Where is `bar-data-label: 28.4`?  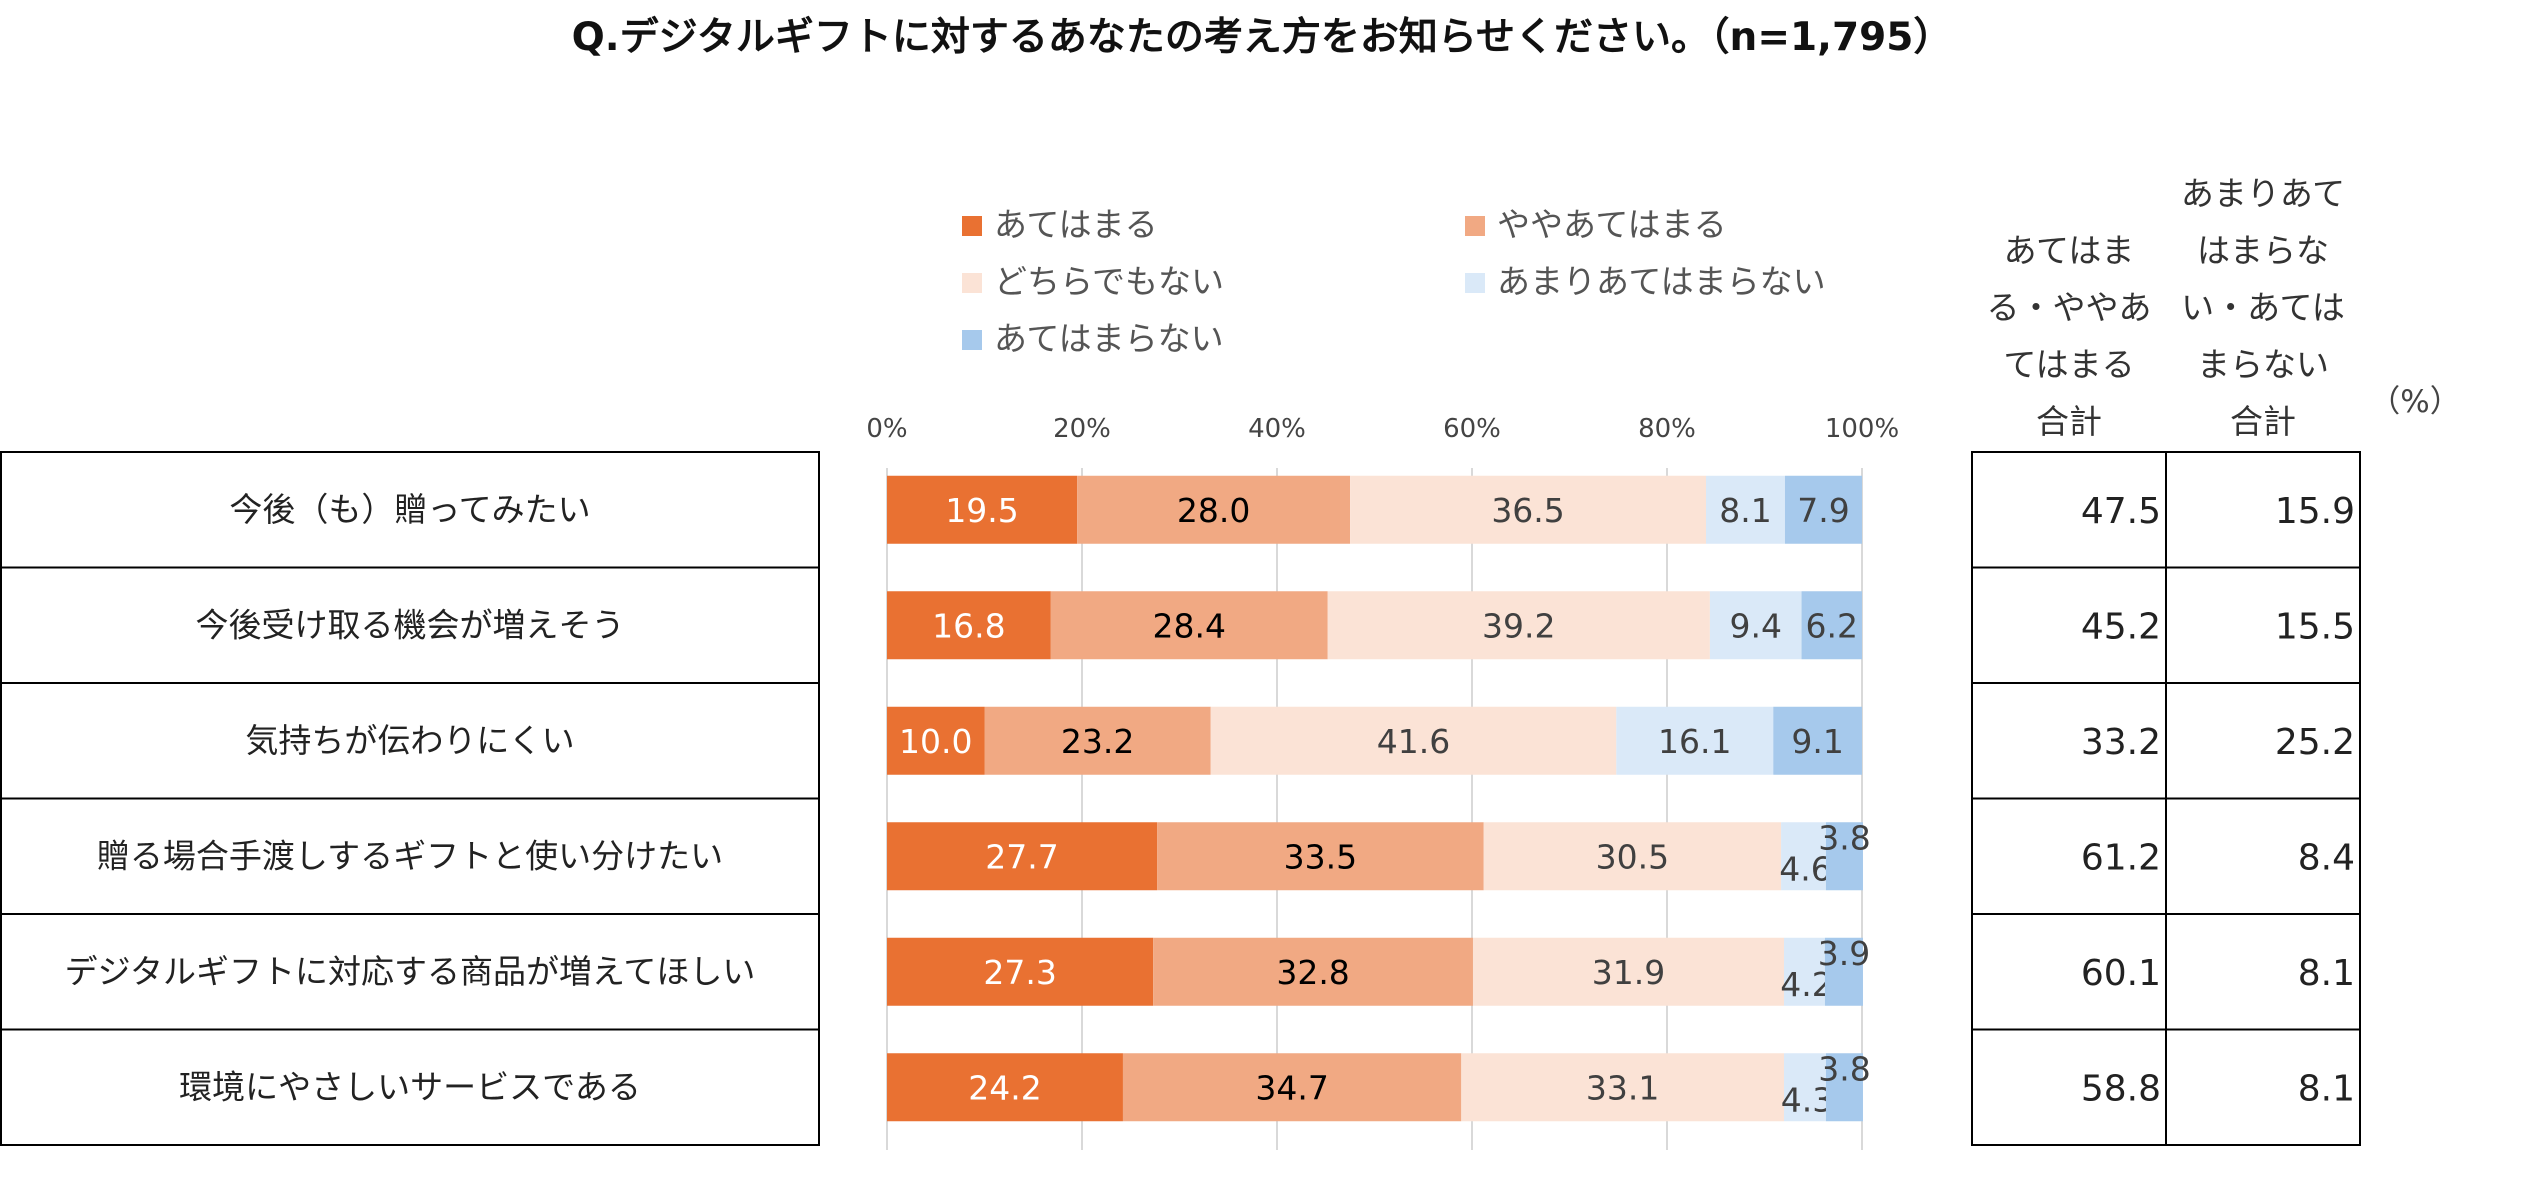
bar-data-label: 28.4 is located at coordinates (1189, 625).